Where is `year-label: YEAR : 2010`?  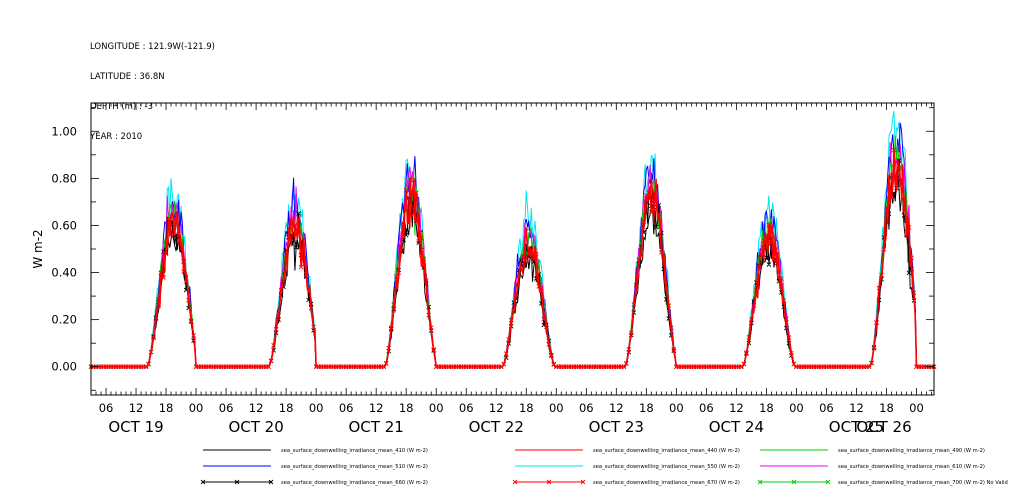 year-label: YEAR : 2010 is located at coordinates (116, 137).